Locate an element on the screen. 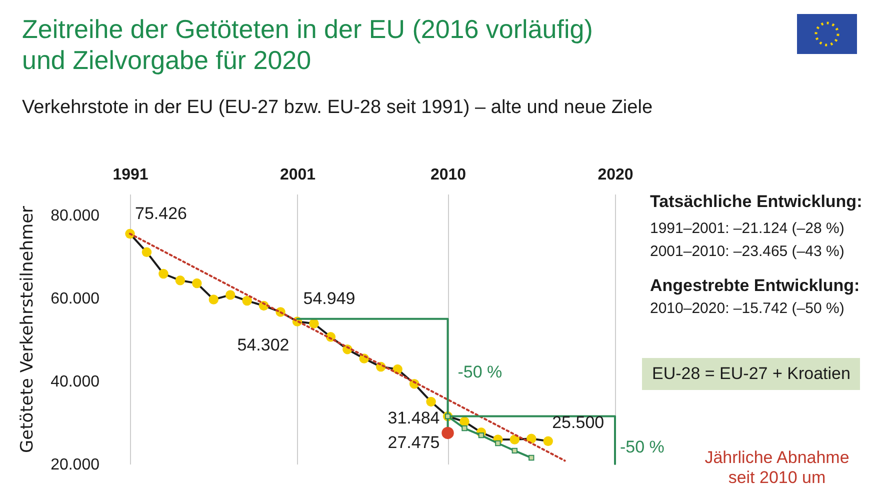  chart-title: Zeitreihe der Getöteten in der EU (2016 vorläufig) und Zielvorgabe für 2020 is located at coordinates (308, 45).